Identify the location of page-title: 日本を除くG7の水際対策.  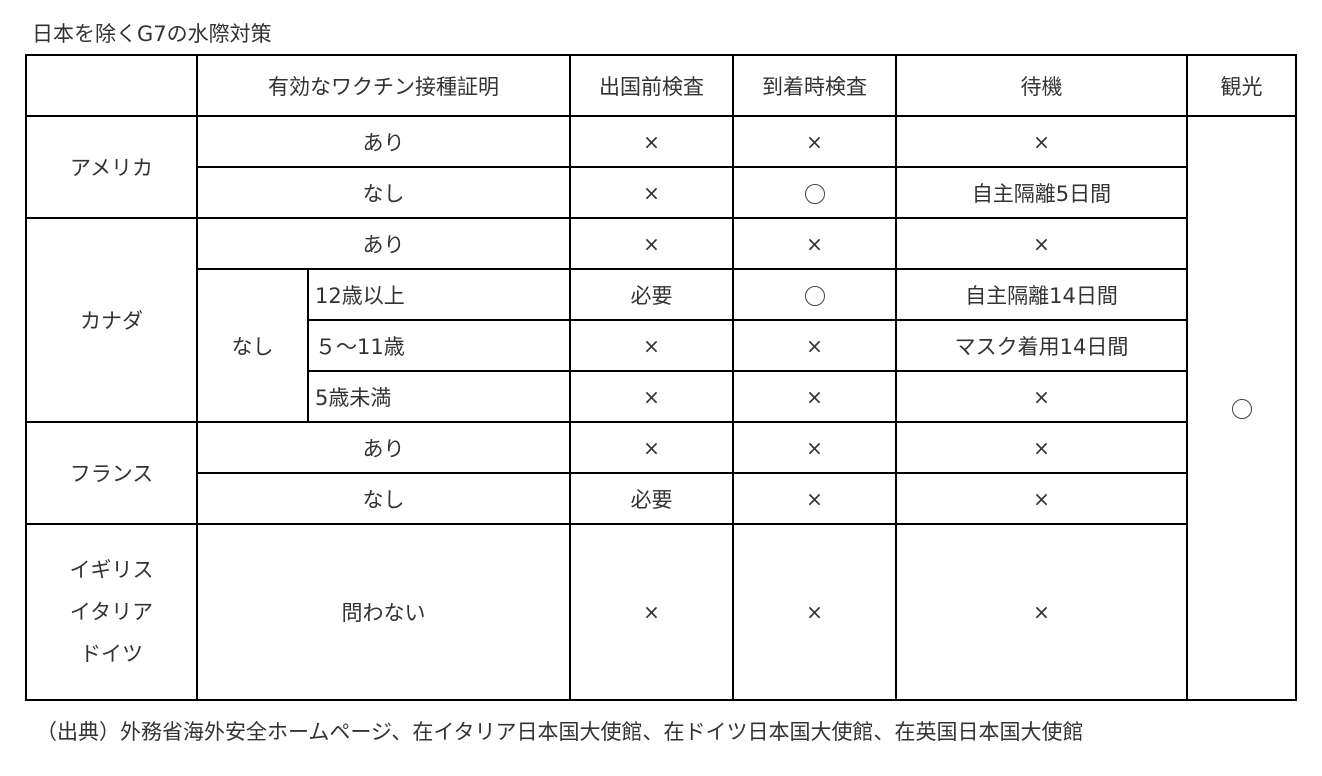
(152, 34).